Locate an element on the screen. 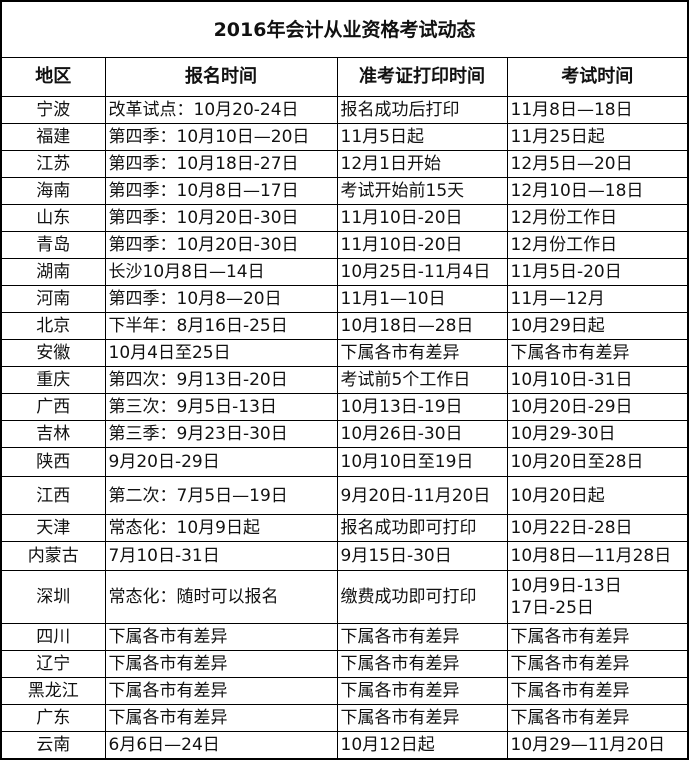 The width and height of the screenshot is (689, 772). cell-registration: 第四季：10月8日—17日 is located at coordinates (221, 191).